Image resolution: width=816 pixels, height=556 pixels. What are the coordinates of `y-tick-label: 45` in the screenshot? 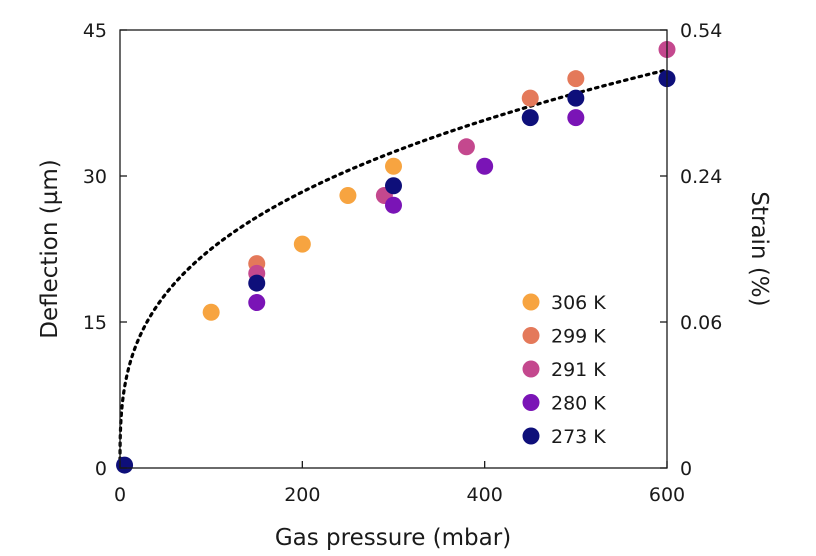 It's located at (95, 31).